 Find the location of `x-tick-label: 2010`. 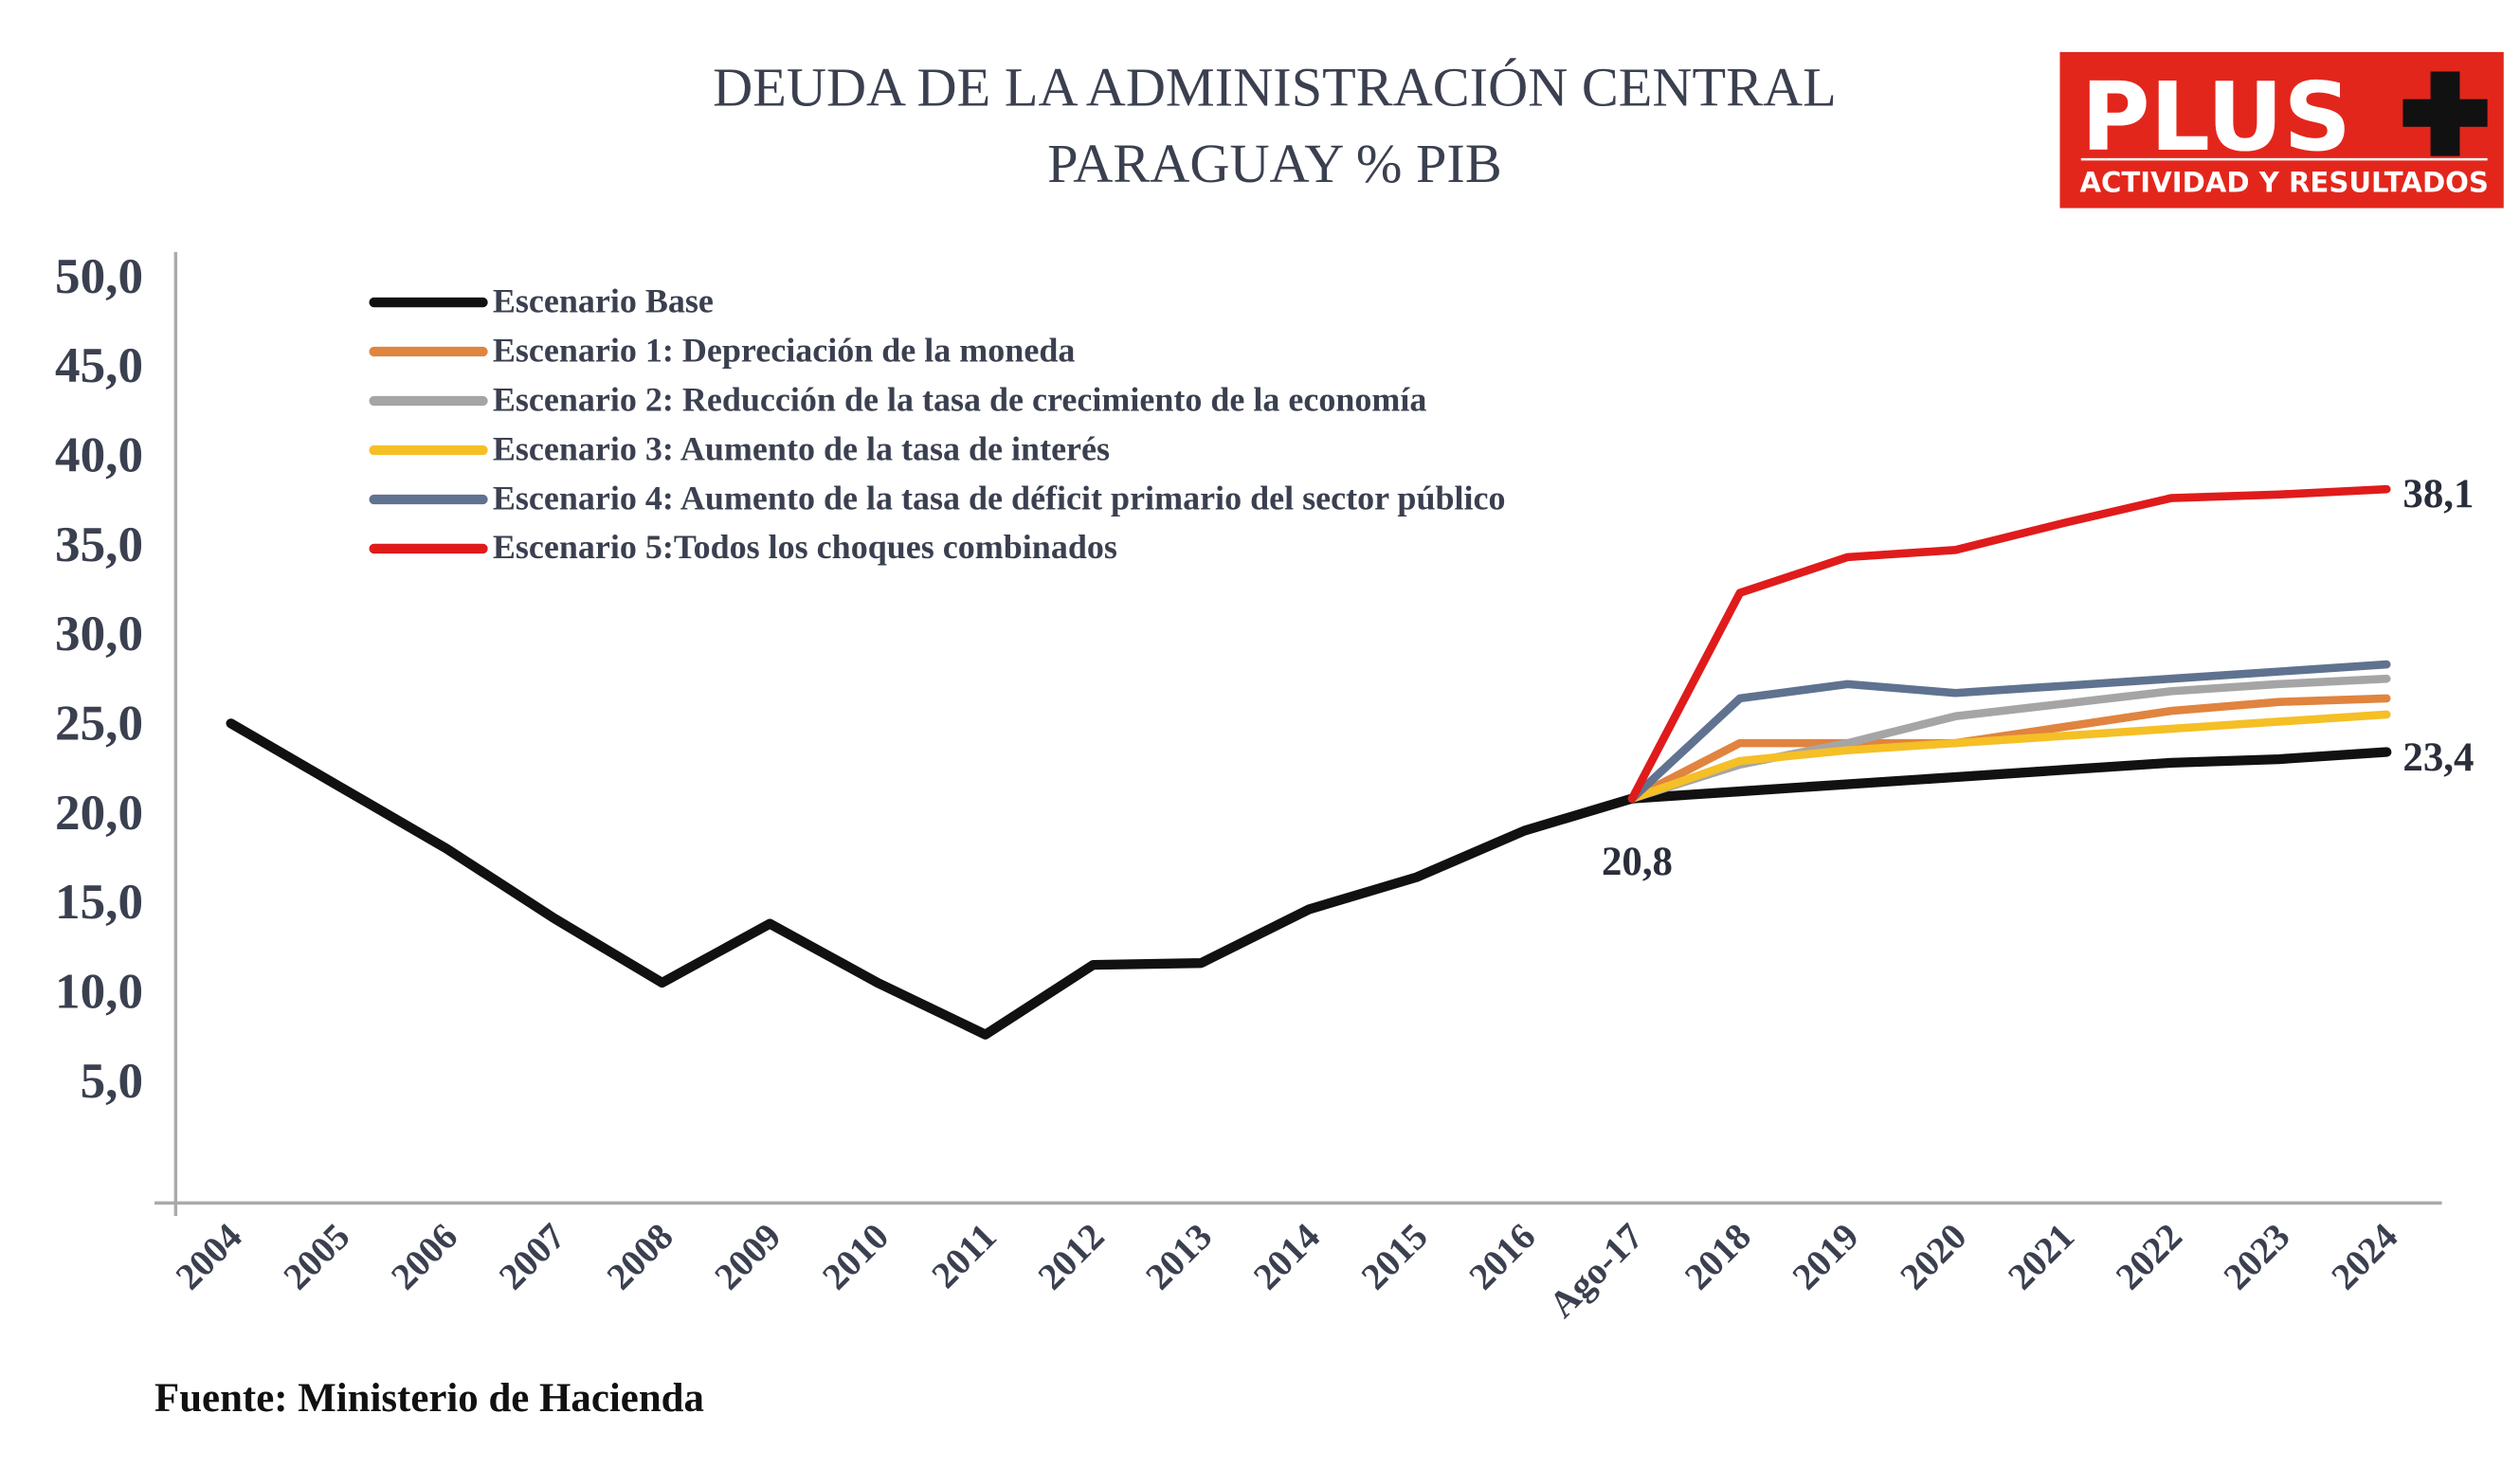

x-tick-label: 2010 is located at coordinates (855, 1256).